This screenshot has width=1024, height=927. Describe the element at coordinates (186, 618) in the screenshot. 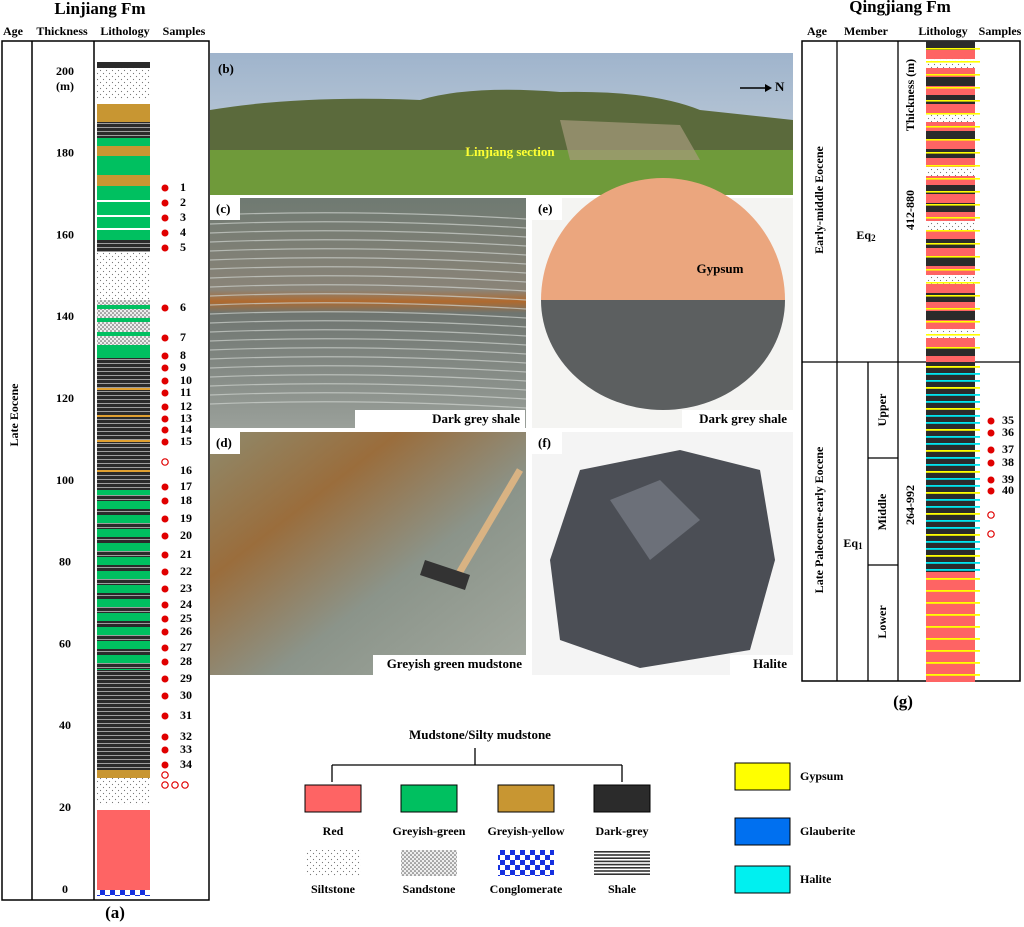

I see `sample-number: 25` at that location.